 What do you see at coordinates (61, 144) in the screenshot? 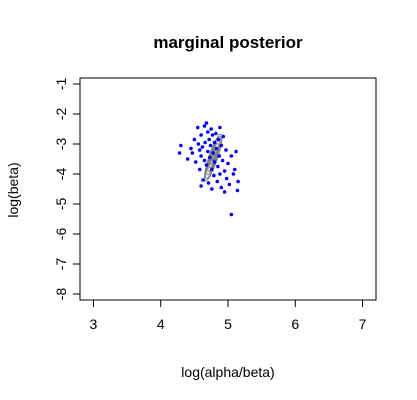
I see `y-tick-label: -3` at bounding box center [61, 144].